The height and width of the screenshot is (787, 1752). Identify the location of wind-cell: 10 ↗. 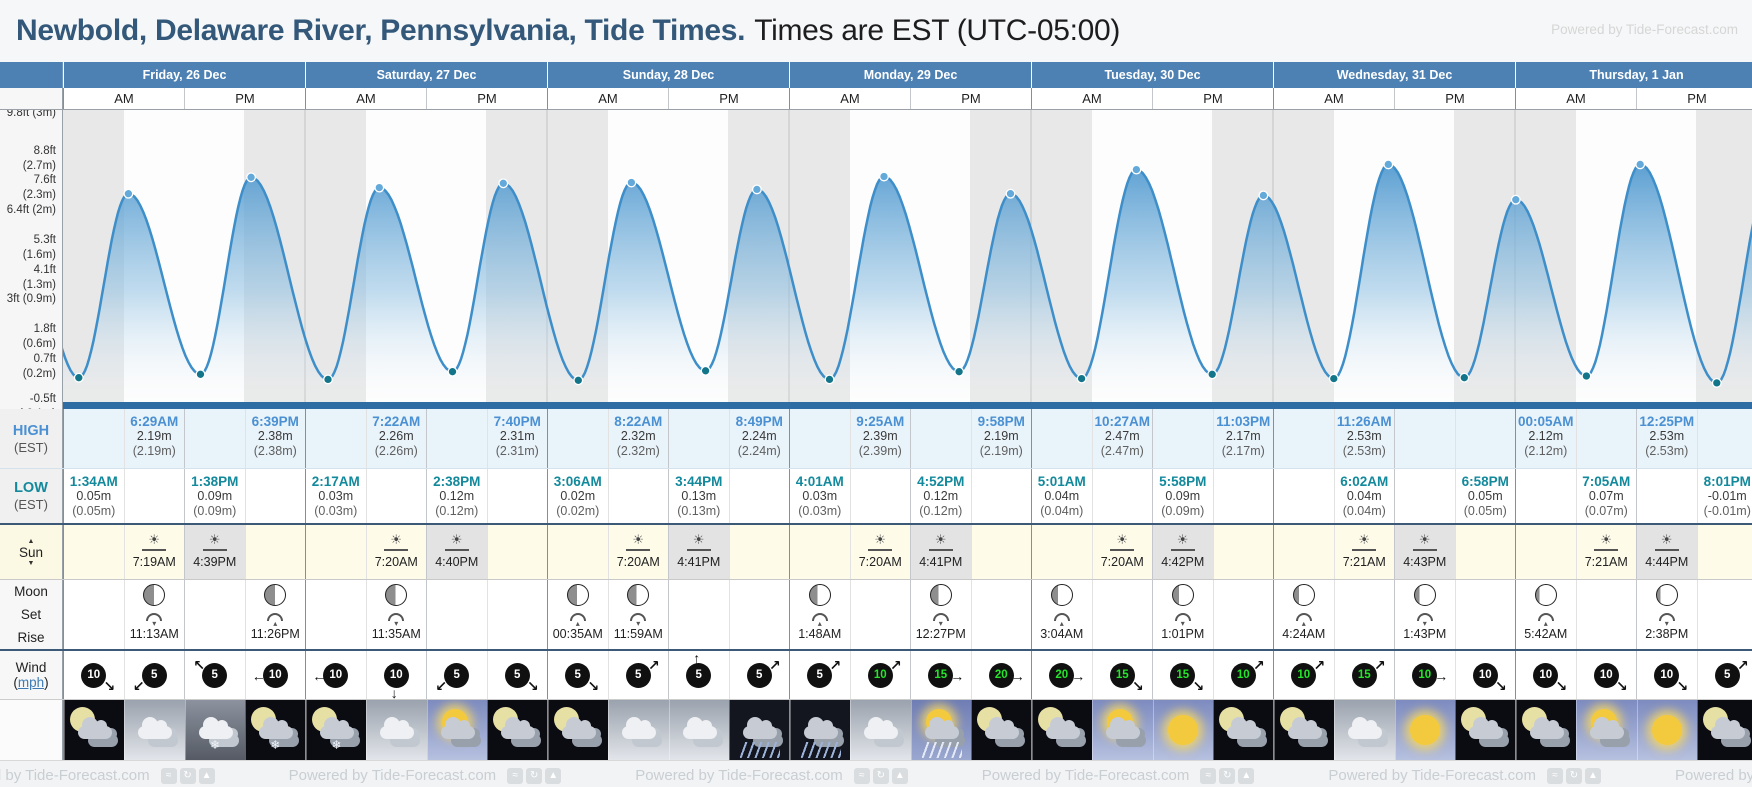
(880, 675).